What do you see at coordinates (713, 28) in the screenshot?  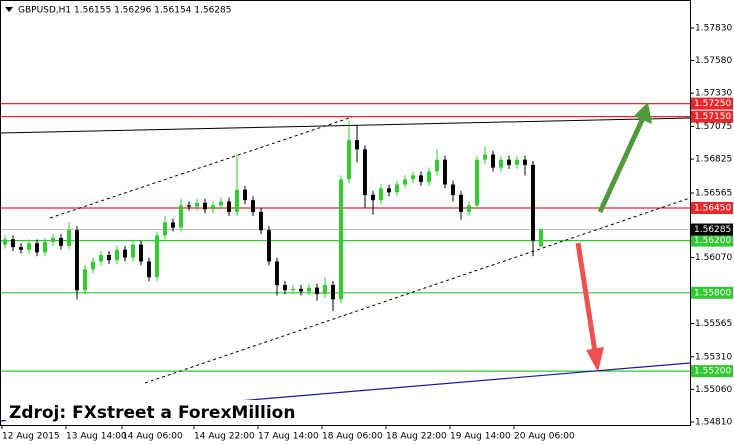 I see `y-tick-label: 1.57830` at bounding box center [713, 28].